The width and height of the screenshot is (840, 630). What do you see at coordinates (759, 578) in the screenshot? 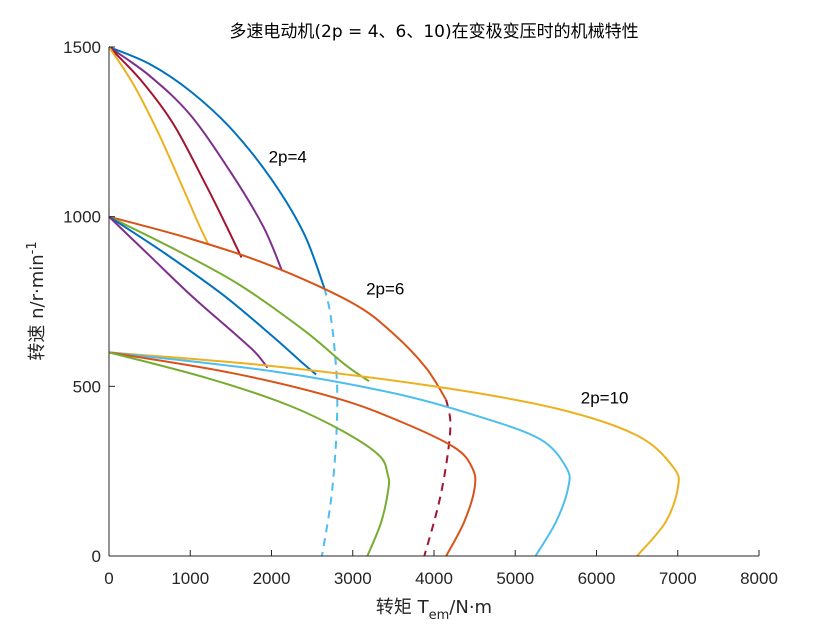
I see `x-tick-label: 8000` at bounding box center [759, 578].